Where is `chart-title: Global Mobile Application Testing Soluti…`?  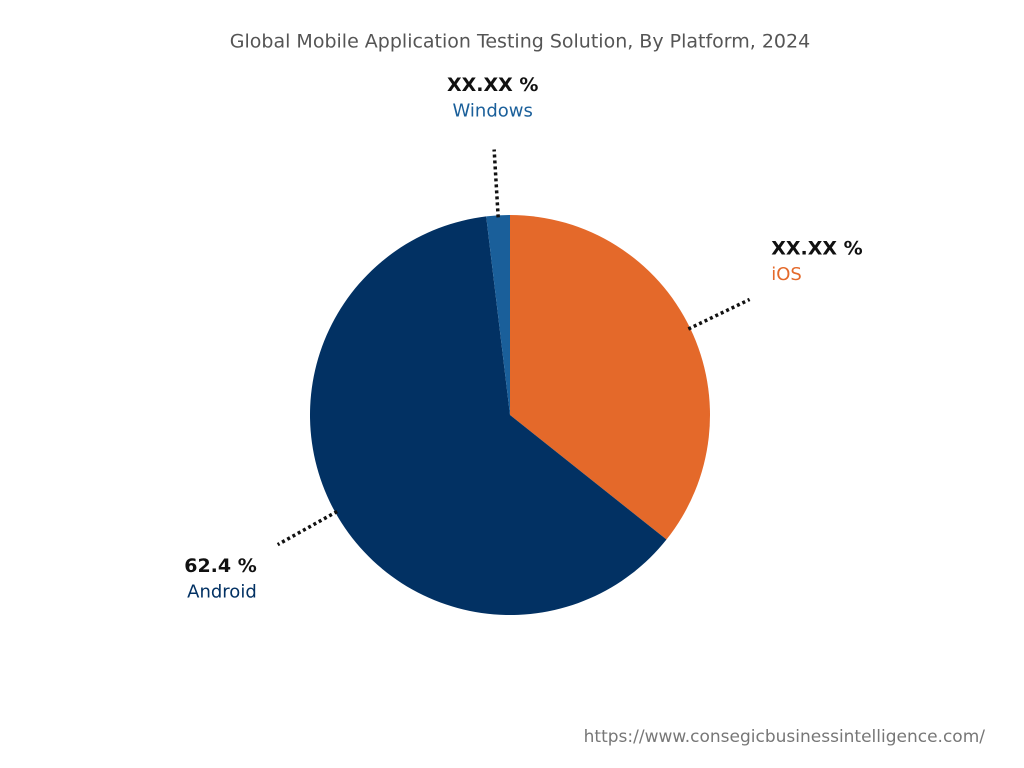
chart-title: Global Mobile Application Testing Soluti… is located at coordinates (520, 42).